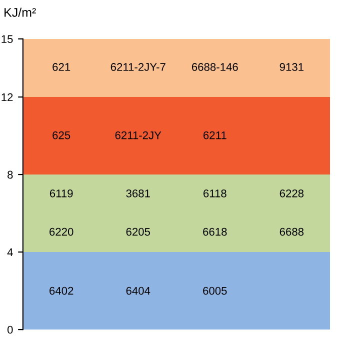 Image resolution: width=353 pixels, height=338 pixels. Describe the element at coordinates (292, 232) in the screenshot. I see `annotation: 6688` at that location.